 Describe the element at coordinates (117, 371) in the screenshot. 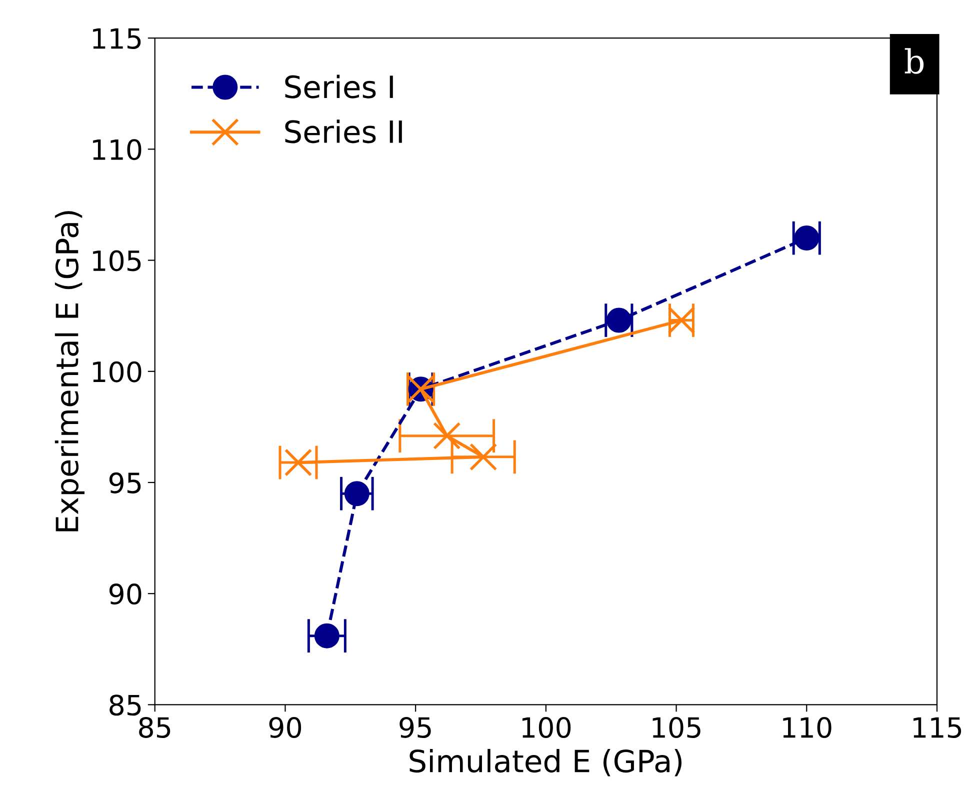

I see `y-tick-label: 100` at that location.